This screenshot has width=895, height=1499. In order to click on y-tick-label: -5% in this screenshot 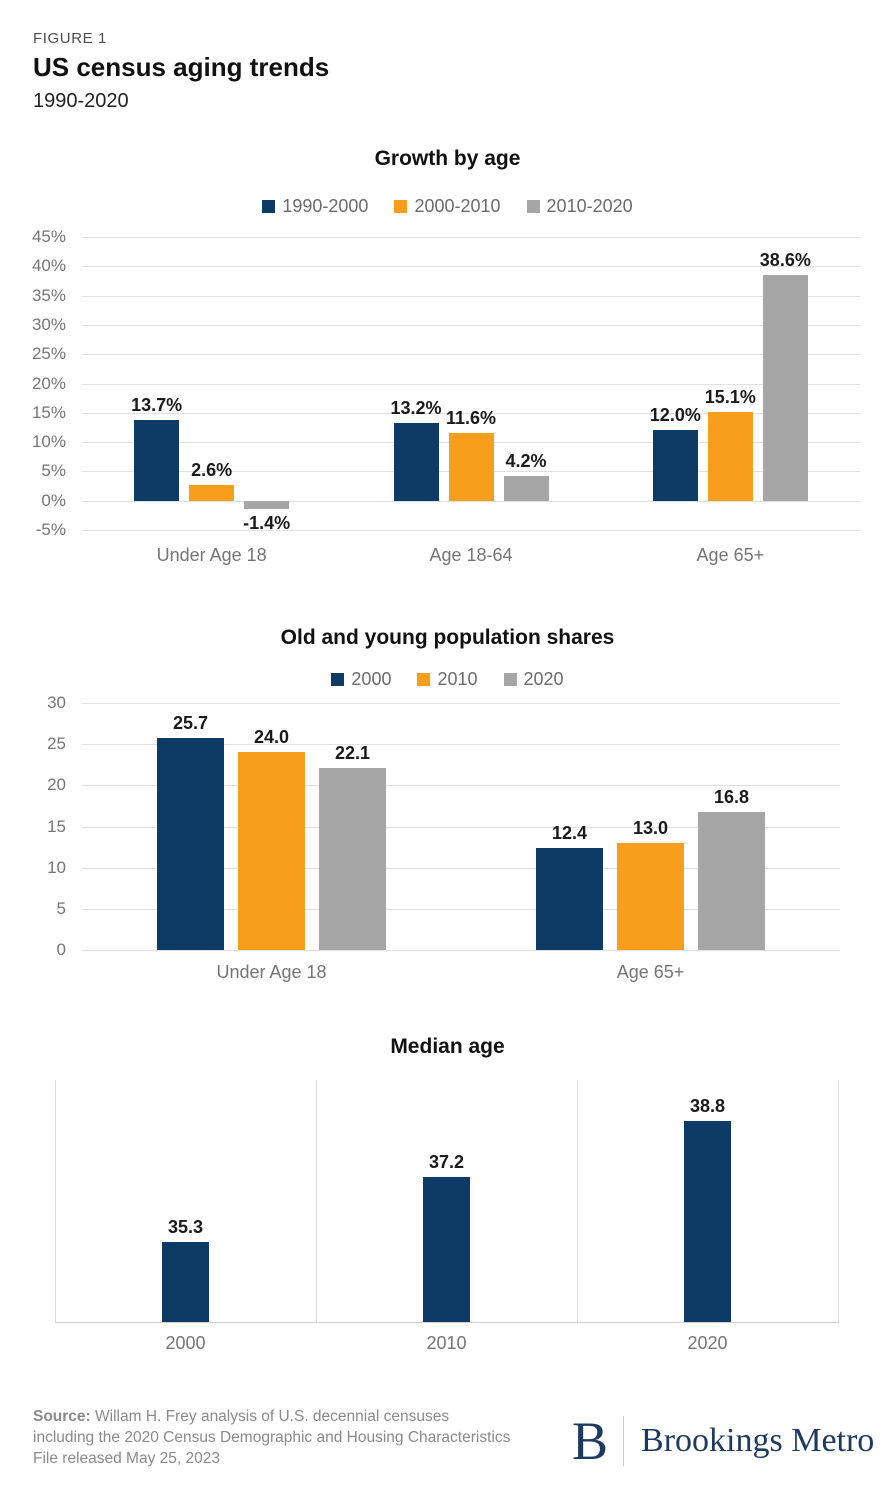, I will do `click(50, 529)`.